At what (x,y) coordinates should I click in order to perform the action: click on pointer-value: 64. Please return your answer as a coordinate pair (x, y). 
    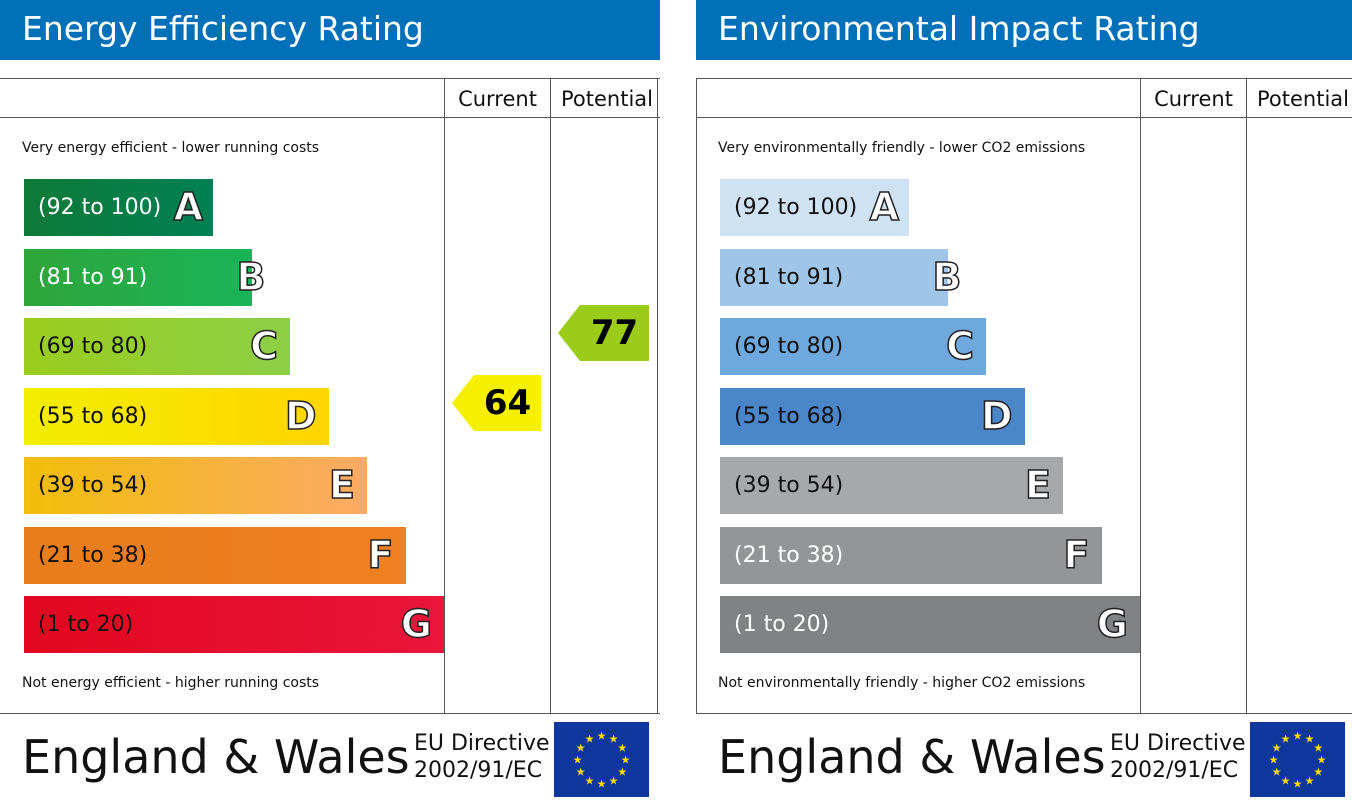
    Looking at the image, I should click on (507, 403).